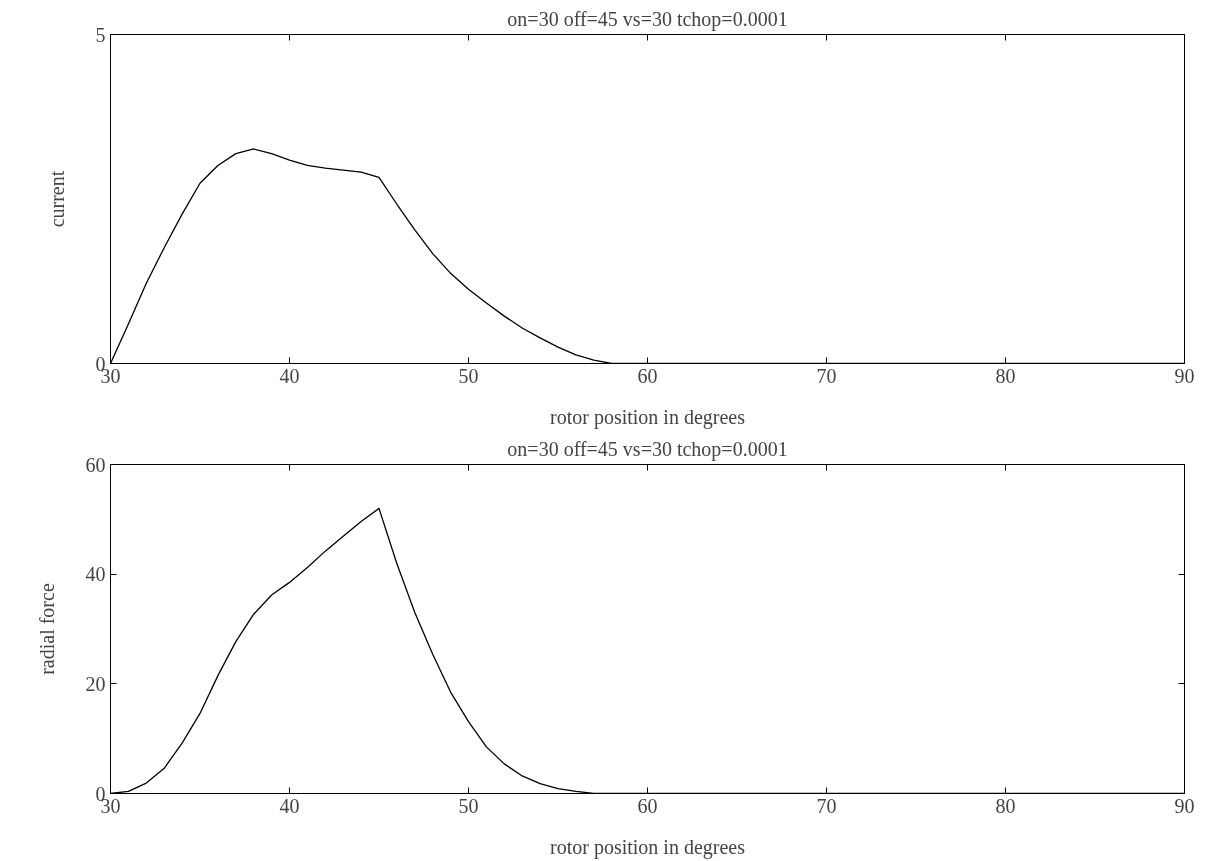  Describe the element at coordinates (95, 683) in the screenshot. I see `y-tick-label: 20` at that location.